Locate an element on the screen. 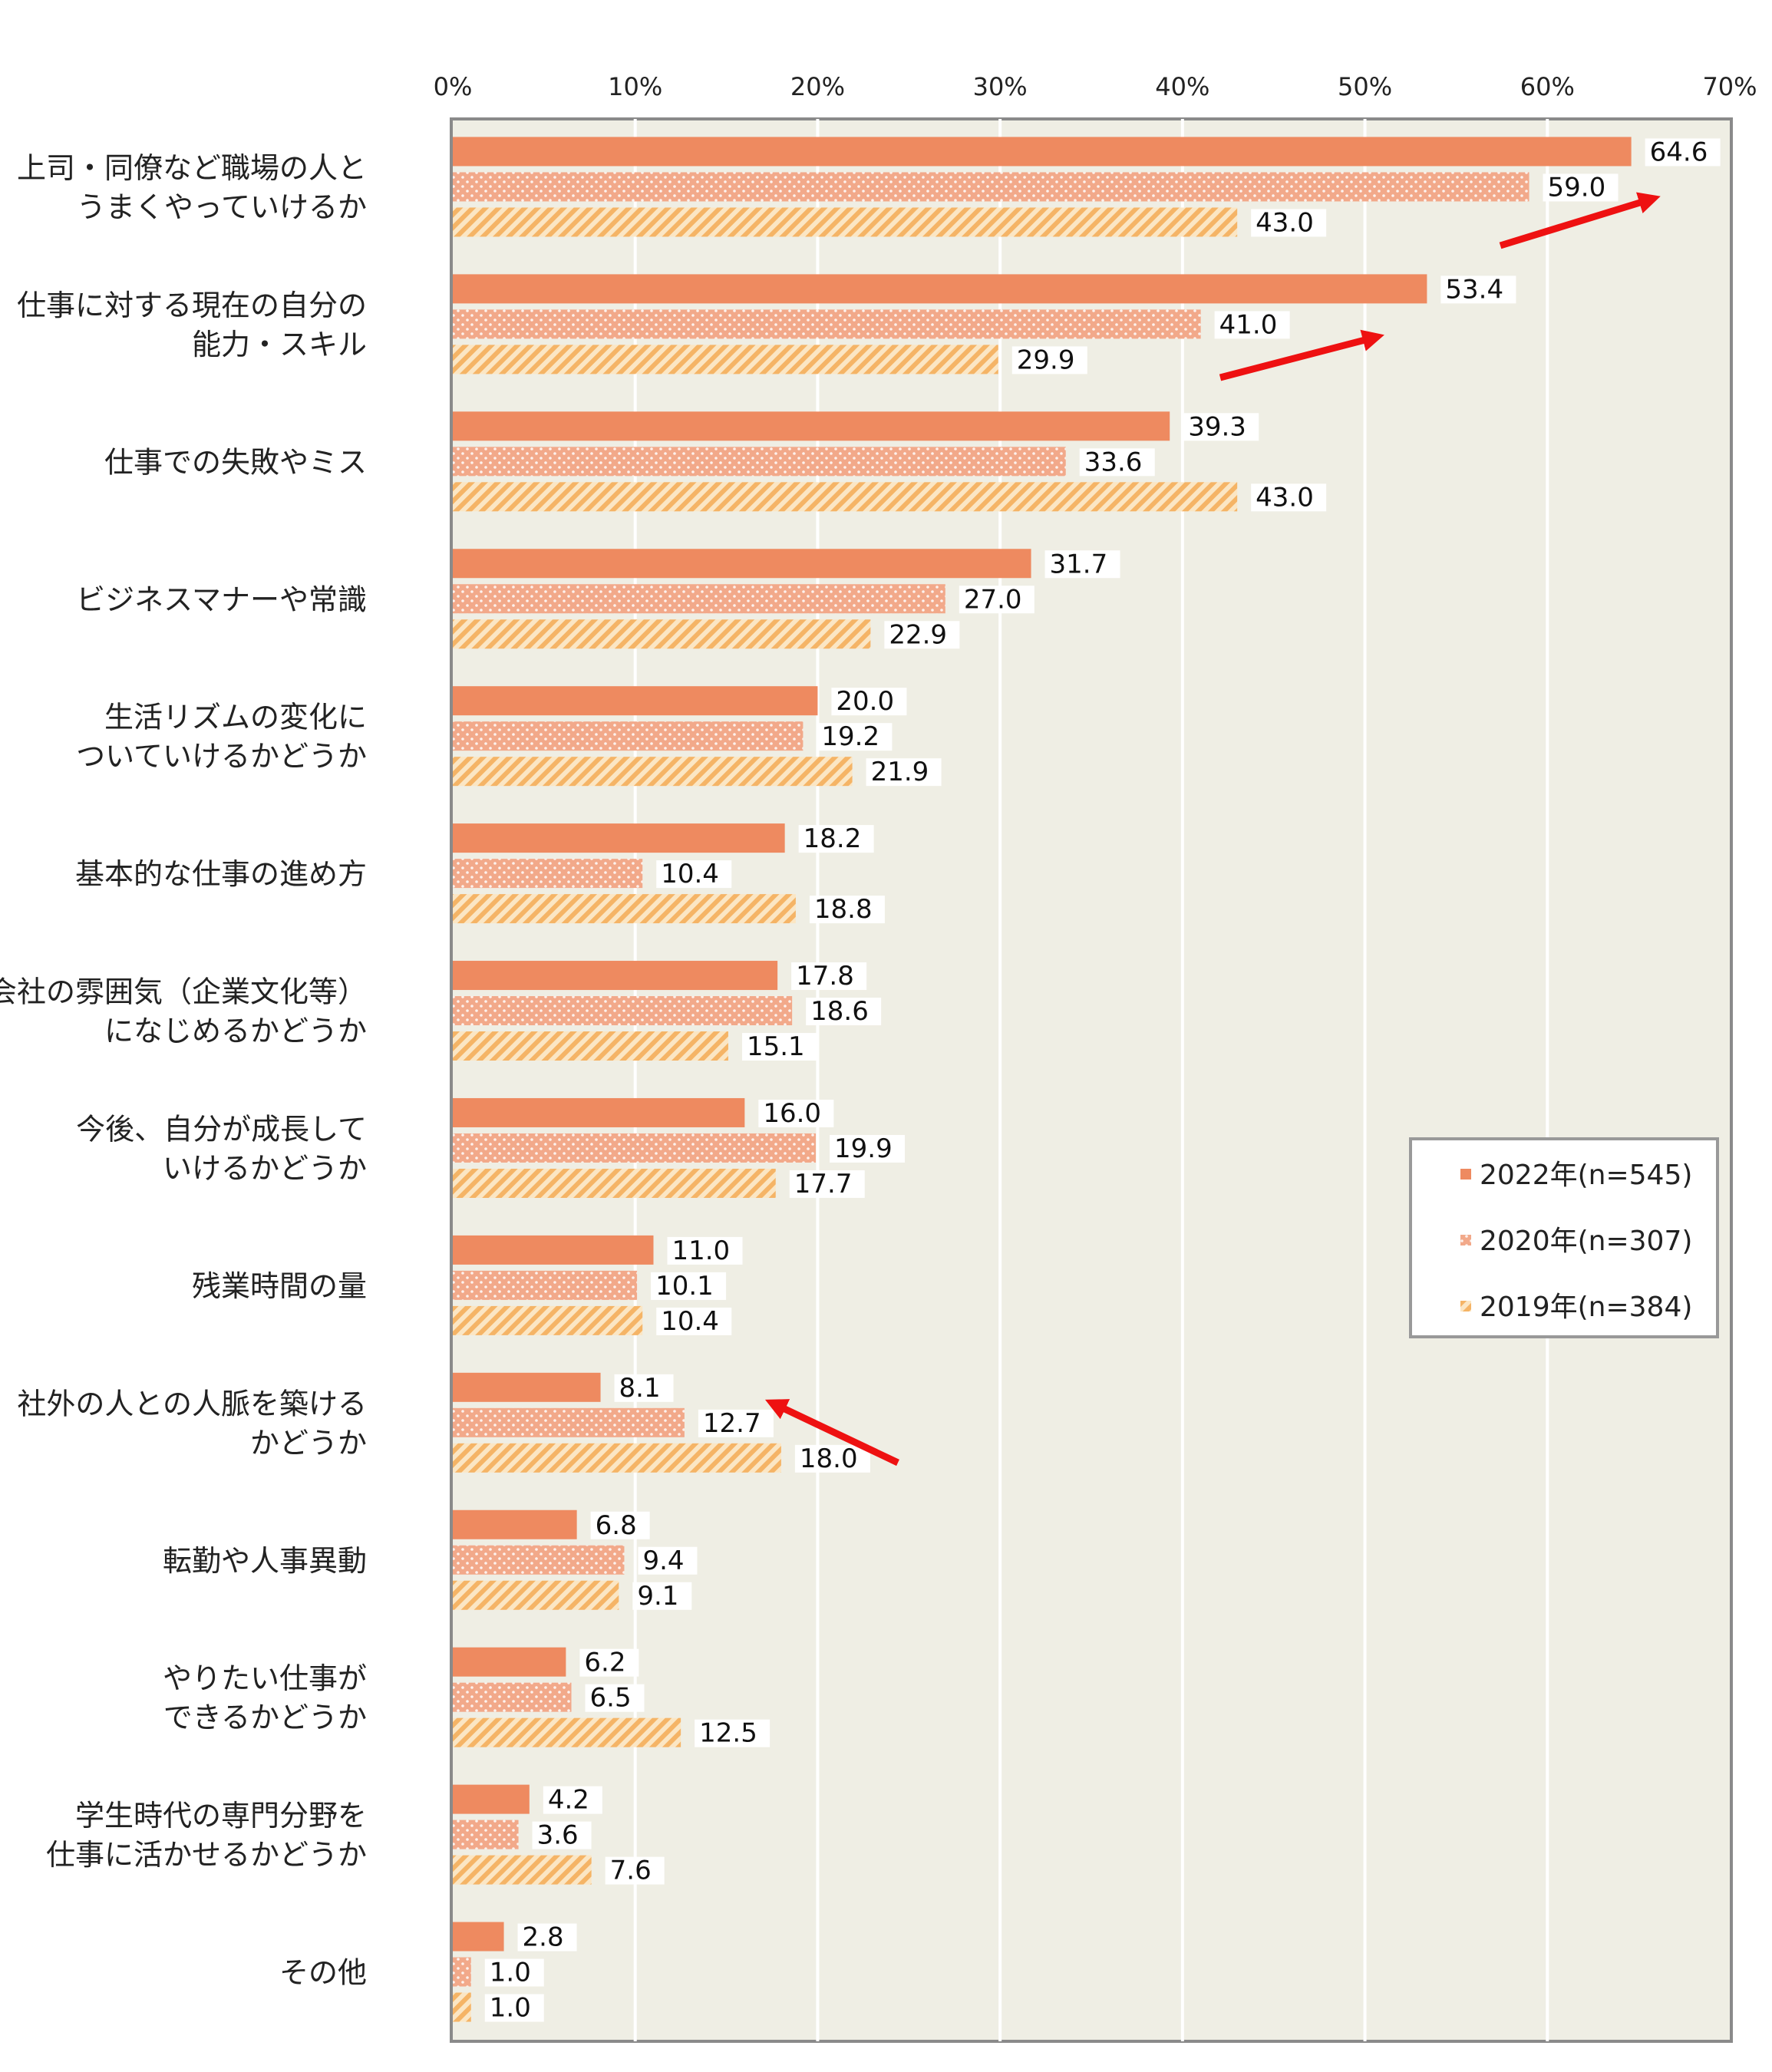  value-label: 18.0 is located at coordinates (829, 1458).